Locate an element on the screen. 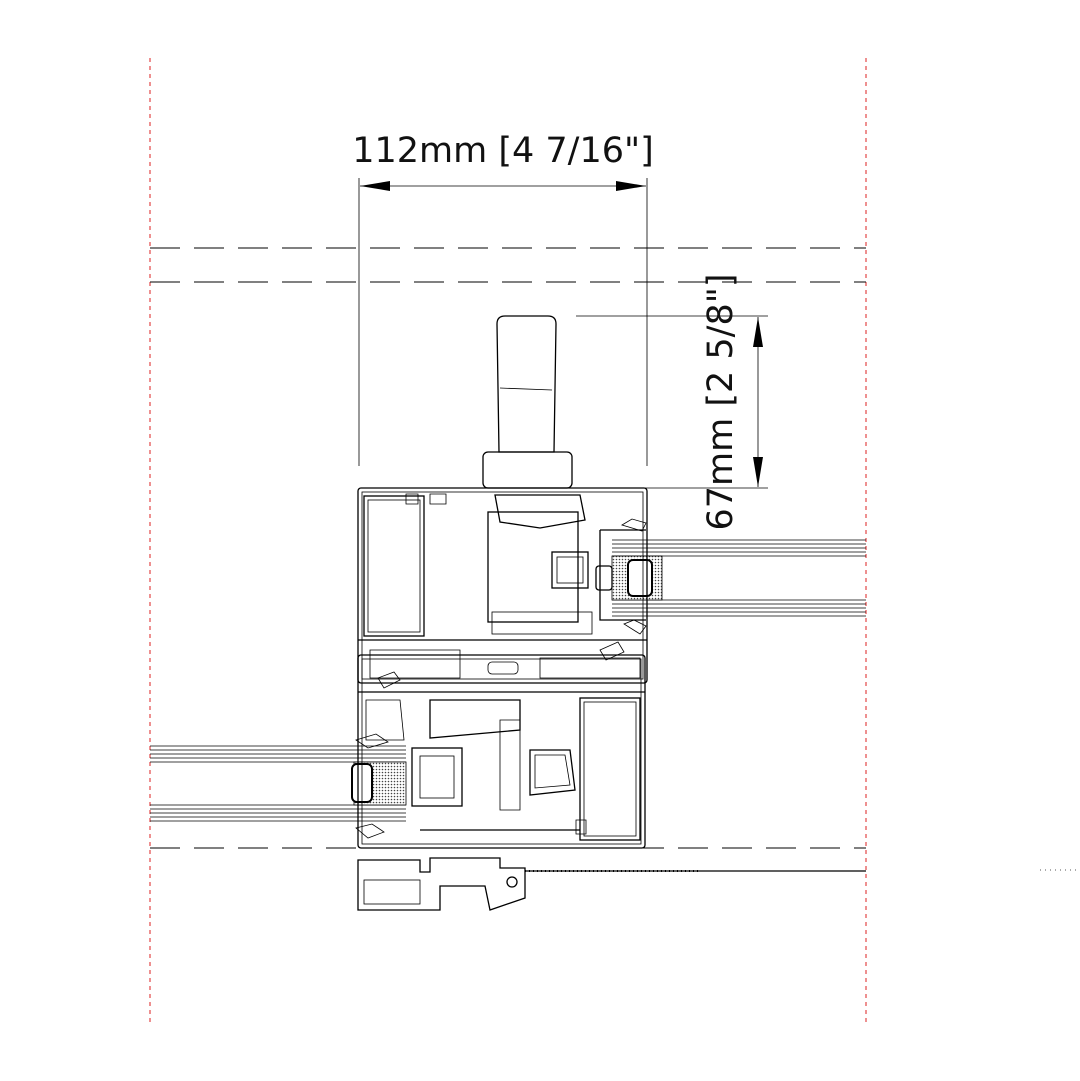  height-label: 67mm [2 5/8"] is located at coordinates (721, 402).